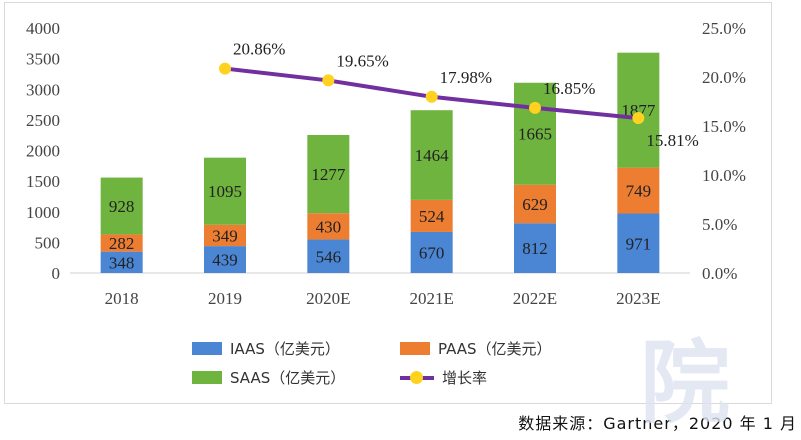 The image size is (801, 440). Describe the element at coordinates (225, 298) in the screenshot. I see `x-tick-label: 2019` at that location.